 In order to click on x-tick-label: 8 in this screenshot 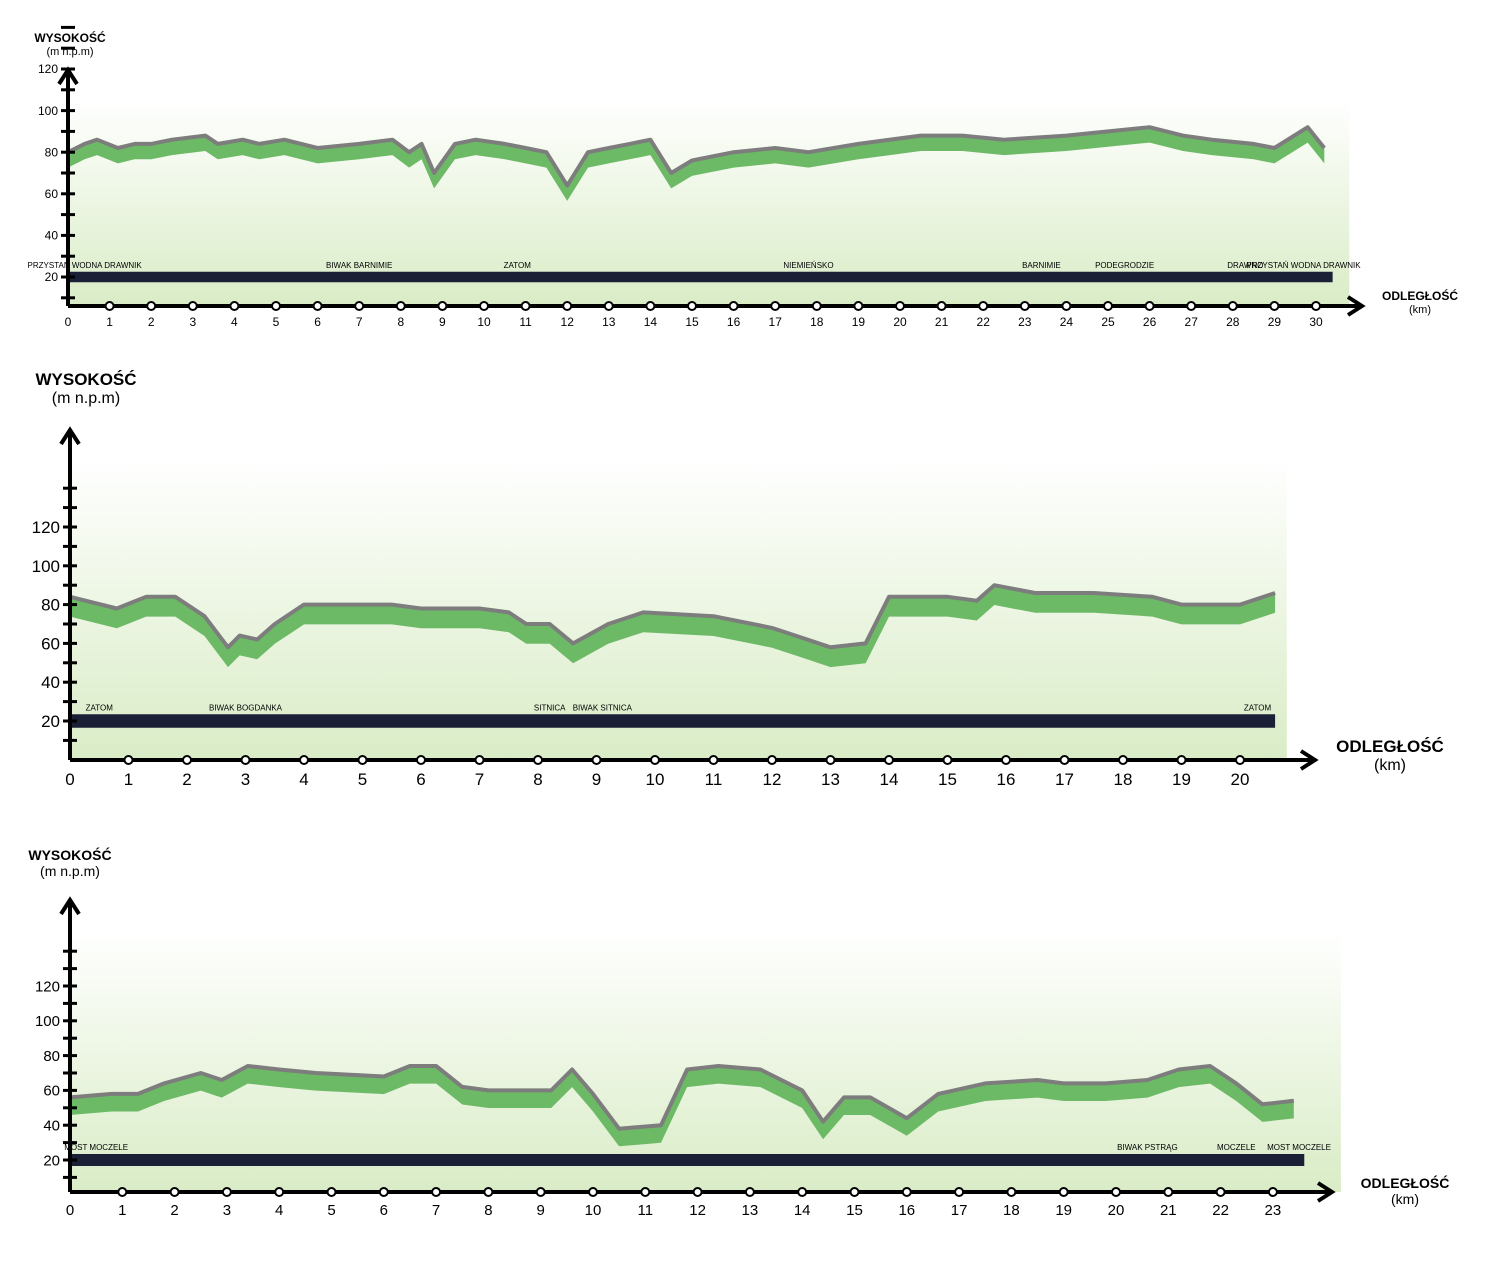, I will do `click(488, 1210)`.